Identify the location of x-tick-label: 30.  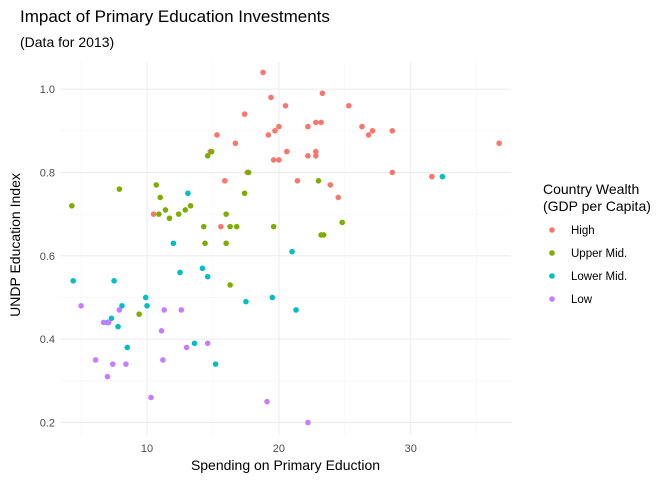
(411, 449).